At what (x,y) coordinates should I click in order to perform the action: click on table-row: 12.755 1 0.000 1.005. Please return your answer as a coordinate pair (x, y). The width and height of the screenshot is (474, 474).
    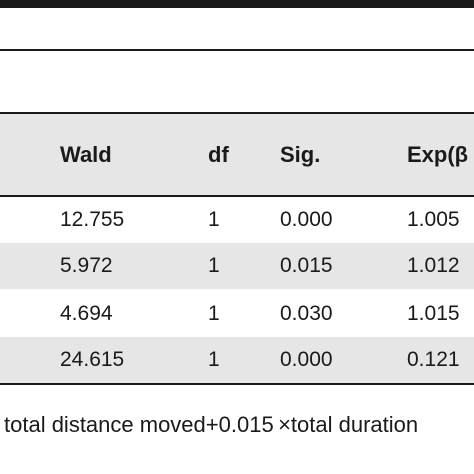
    Looking at the image, I should click on (237, 220).